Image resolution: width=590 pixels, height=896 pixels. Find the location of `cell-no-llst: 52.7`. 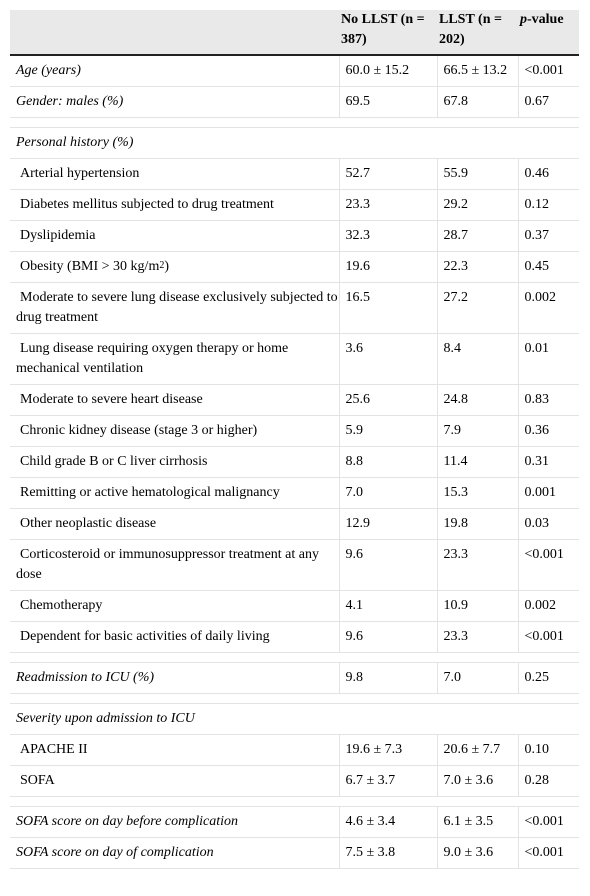

cell-no-llst: 52.7 is located at coordinates (387, 174).